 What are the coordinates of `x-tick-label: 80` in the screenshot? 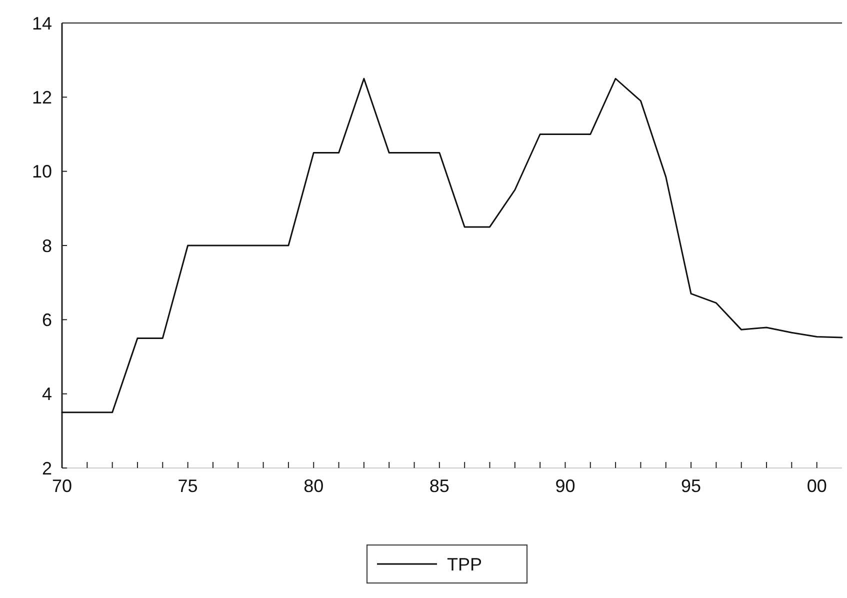 It's located at (314, 486).